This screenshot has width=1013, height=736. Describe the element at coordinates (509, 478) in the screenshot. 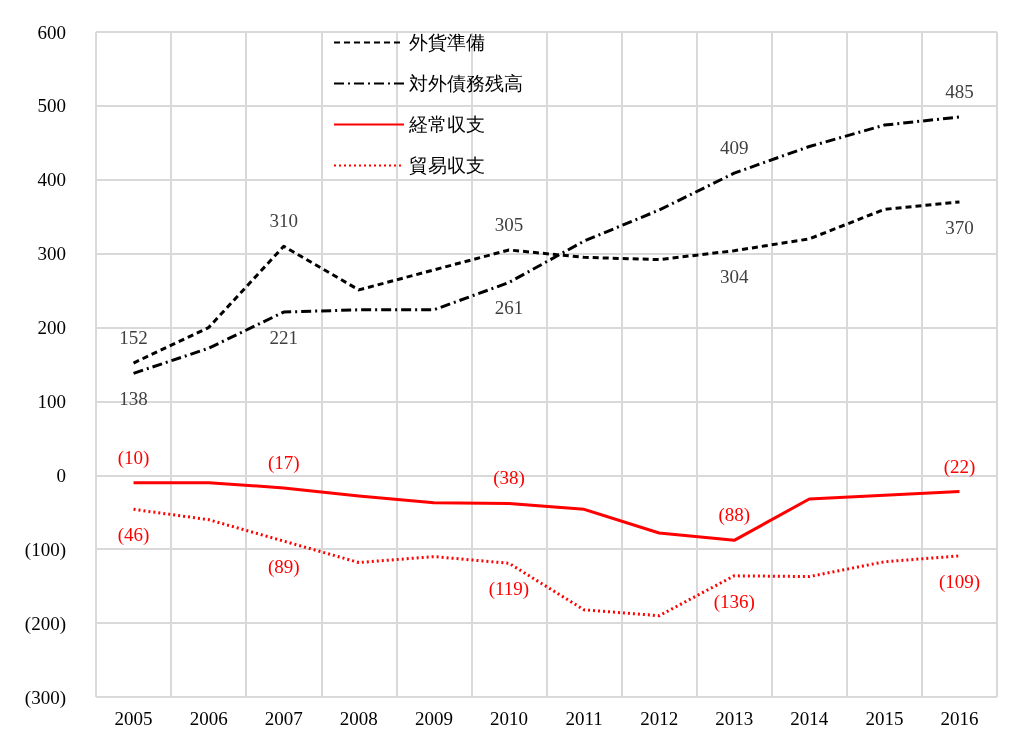

I see `data-label: (38)` at that location.